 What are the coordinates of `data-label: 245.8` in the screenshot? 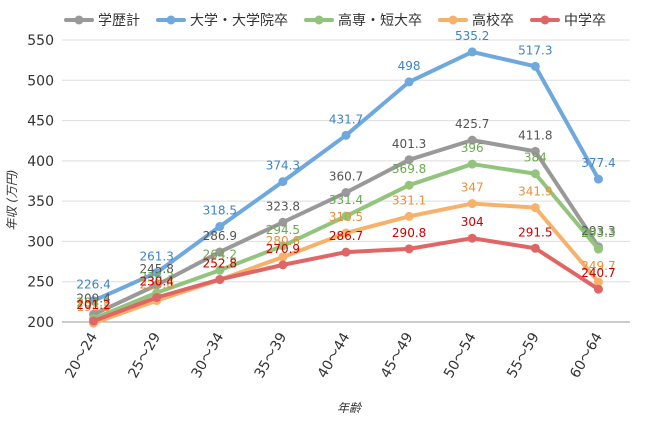 It's located at (156, 269).